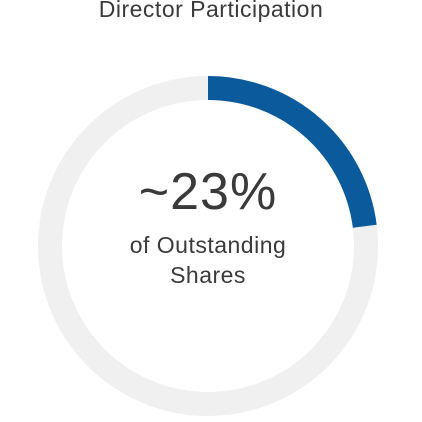  What do you see at coordinates (208, 192) in the screenshot?
I see `value-label: ~23%` at bounding box center [208, 192].